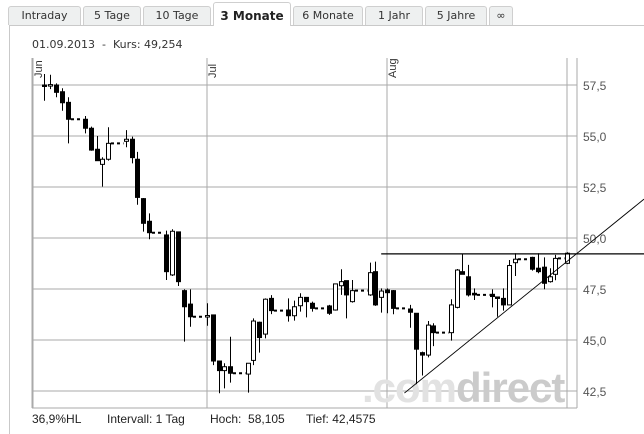  What do you see at coordinates (393, 68) in the screenshot?
I see `month-label: Aug` at bounding box center [393, 68].